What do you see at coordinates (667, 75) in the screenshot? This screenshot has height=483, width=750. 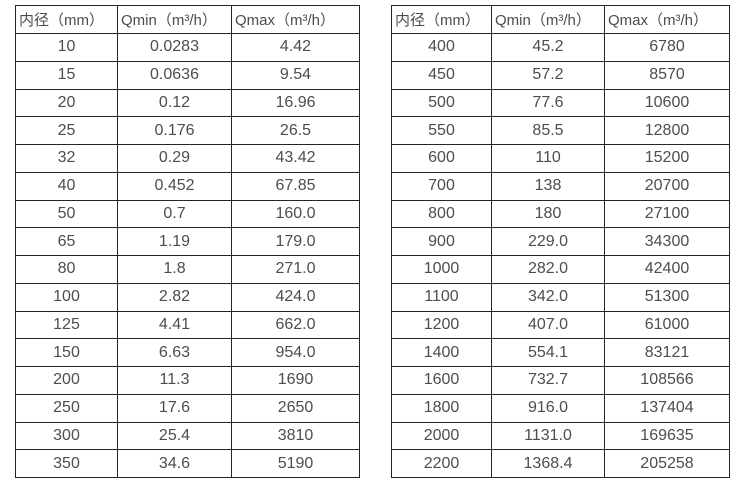 I see `table-cell: 8570` at bounding box center [667, 75].